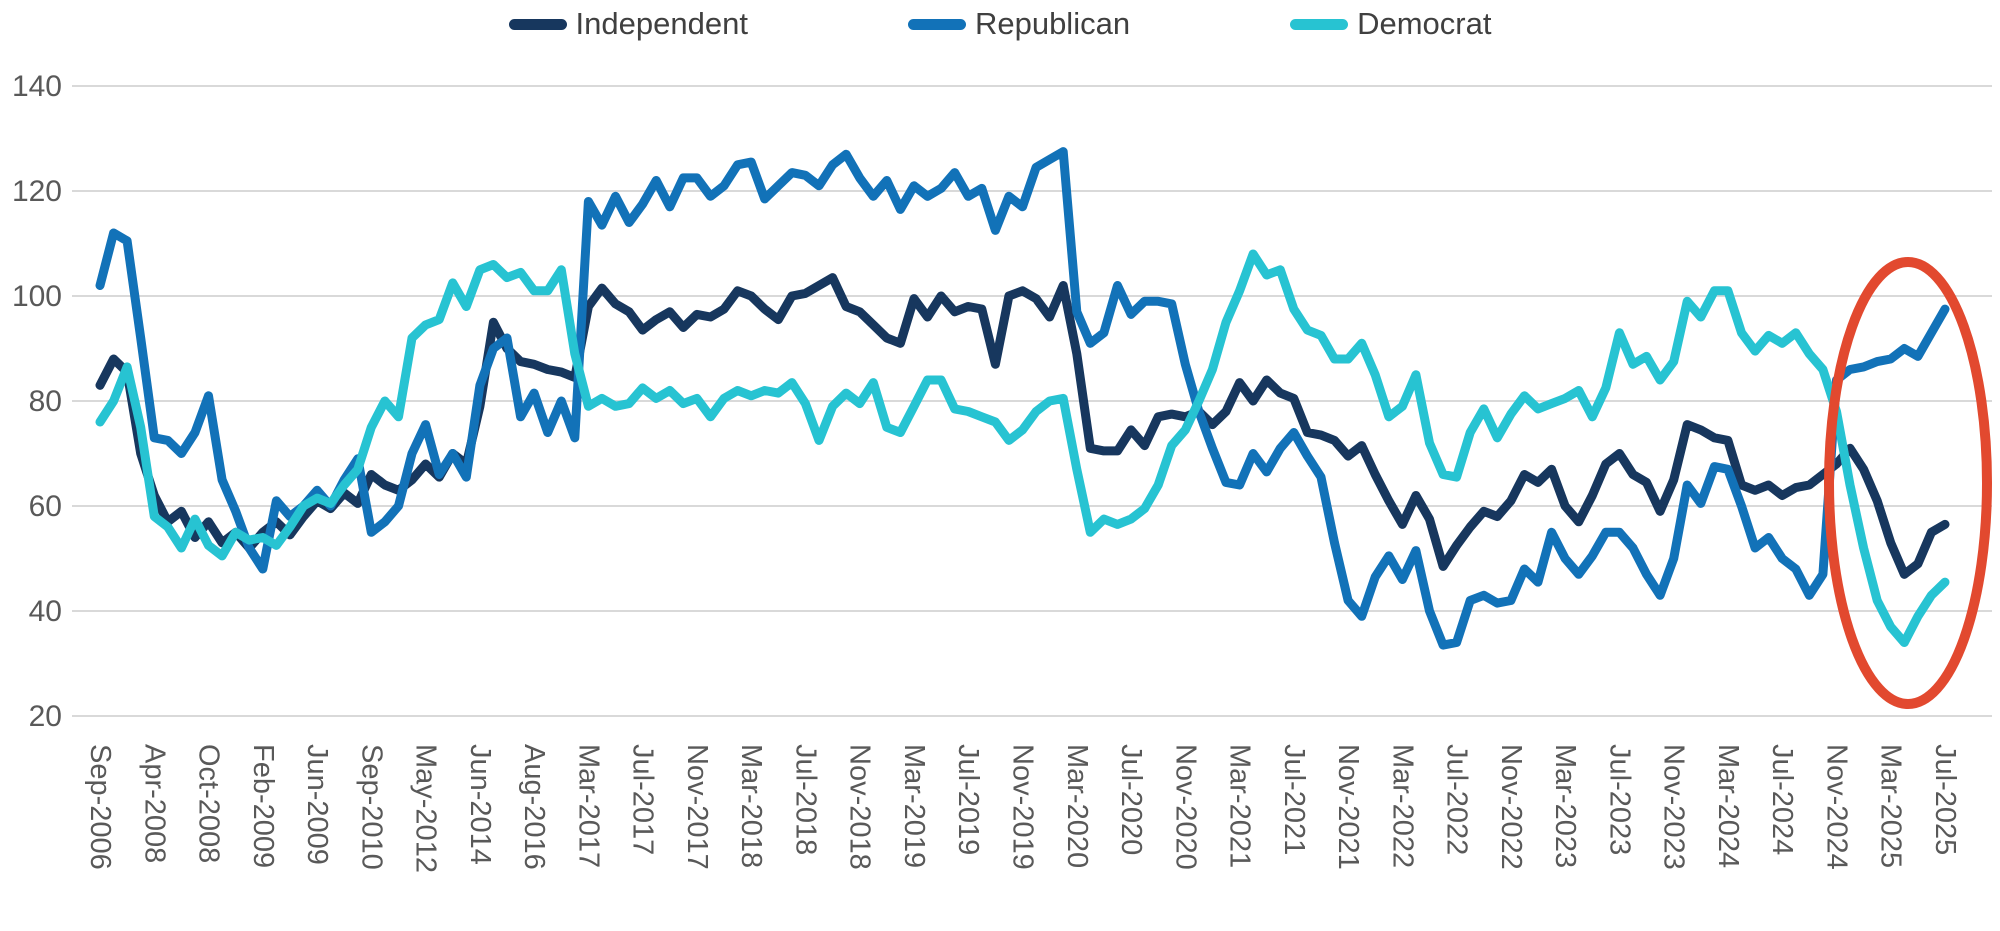  What do you see at coordinates (371, 807) in the screenshot?
I see `x-axis-tick-label: Sep-2010` at bounding box center [371, 807].